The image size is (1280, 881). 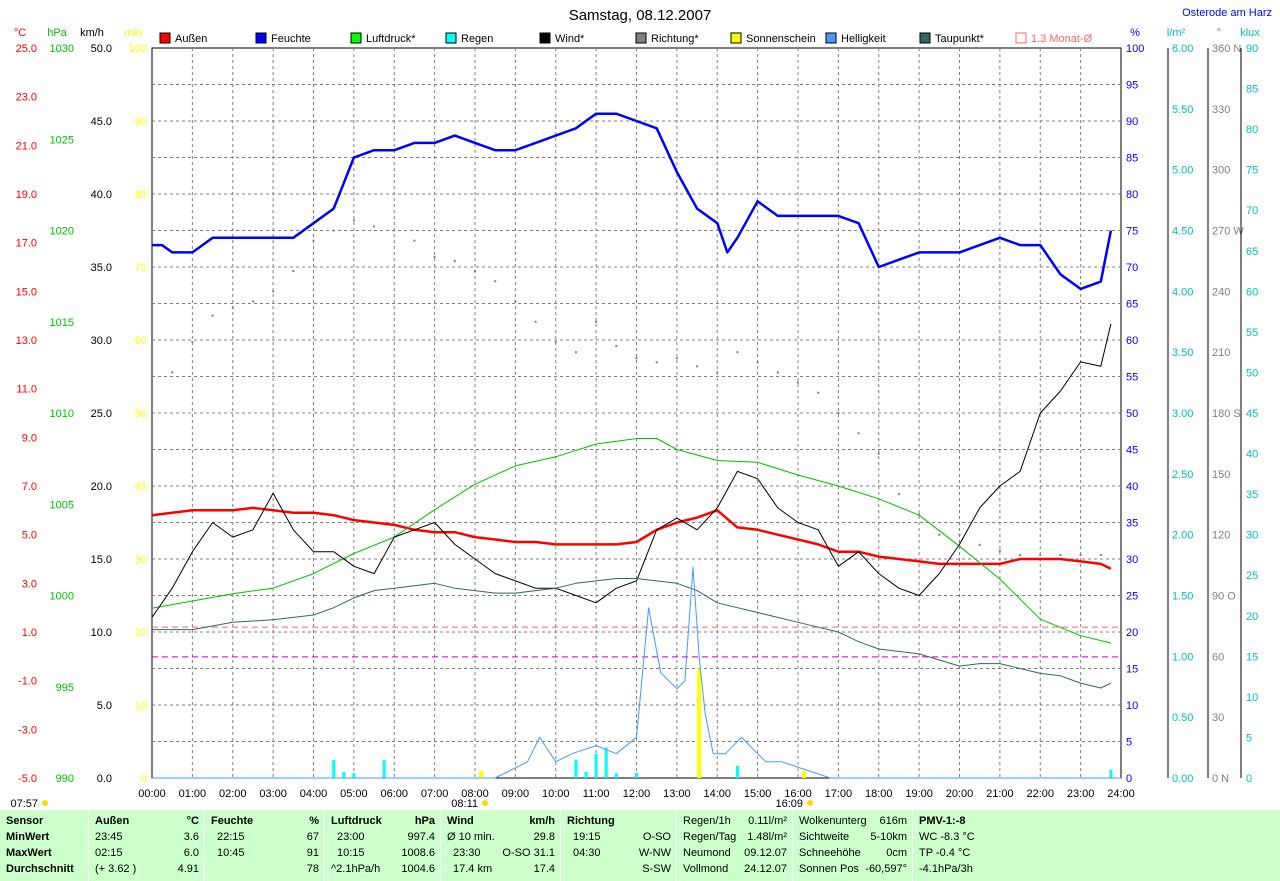 What do you see at coordinates (1182, 475) in the screenshot?
I see `right-axis-tick: 2.50` at bounding box center [1182, 475].